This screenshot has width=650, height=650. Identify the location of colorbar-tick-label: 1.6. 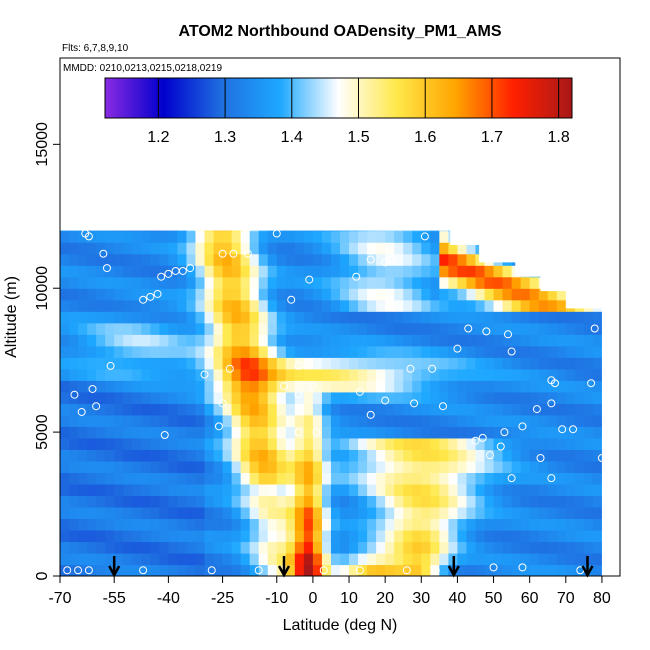
(425, 137).